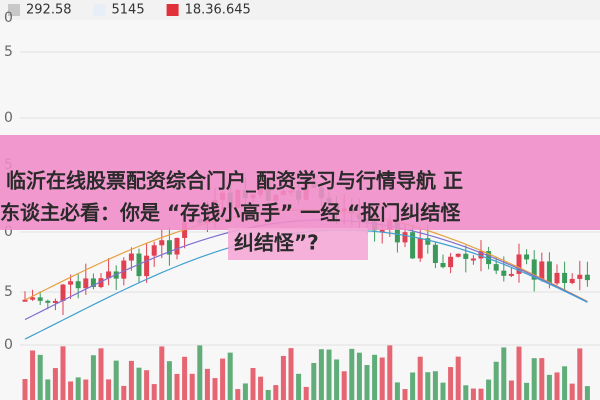 The image size is (600, 400). Describe the element at coordinates (234, 181) in the screenshot. I see `headline-line: 临沂在线股票配资综合门户_配资学习与行情导航 正` at that location.